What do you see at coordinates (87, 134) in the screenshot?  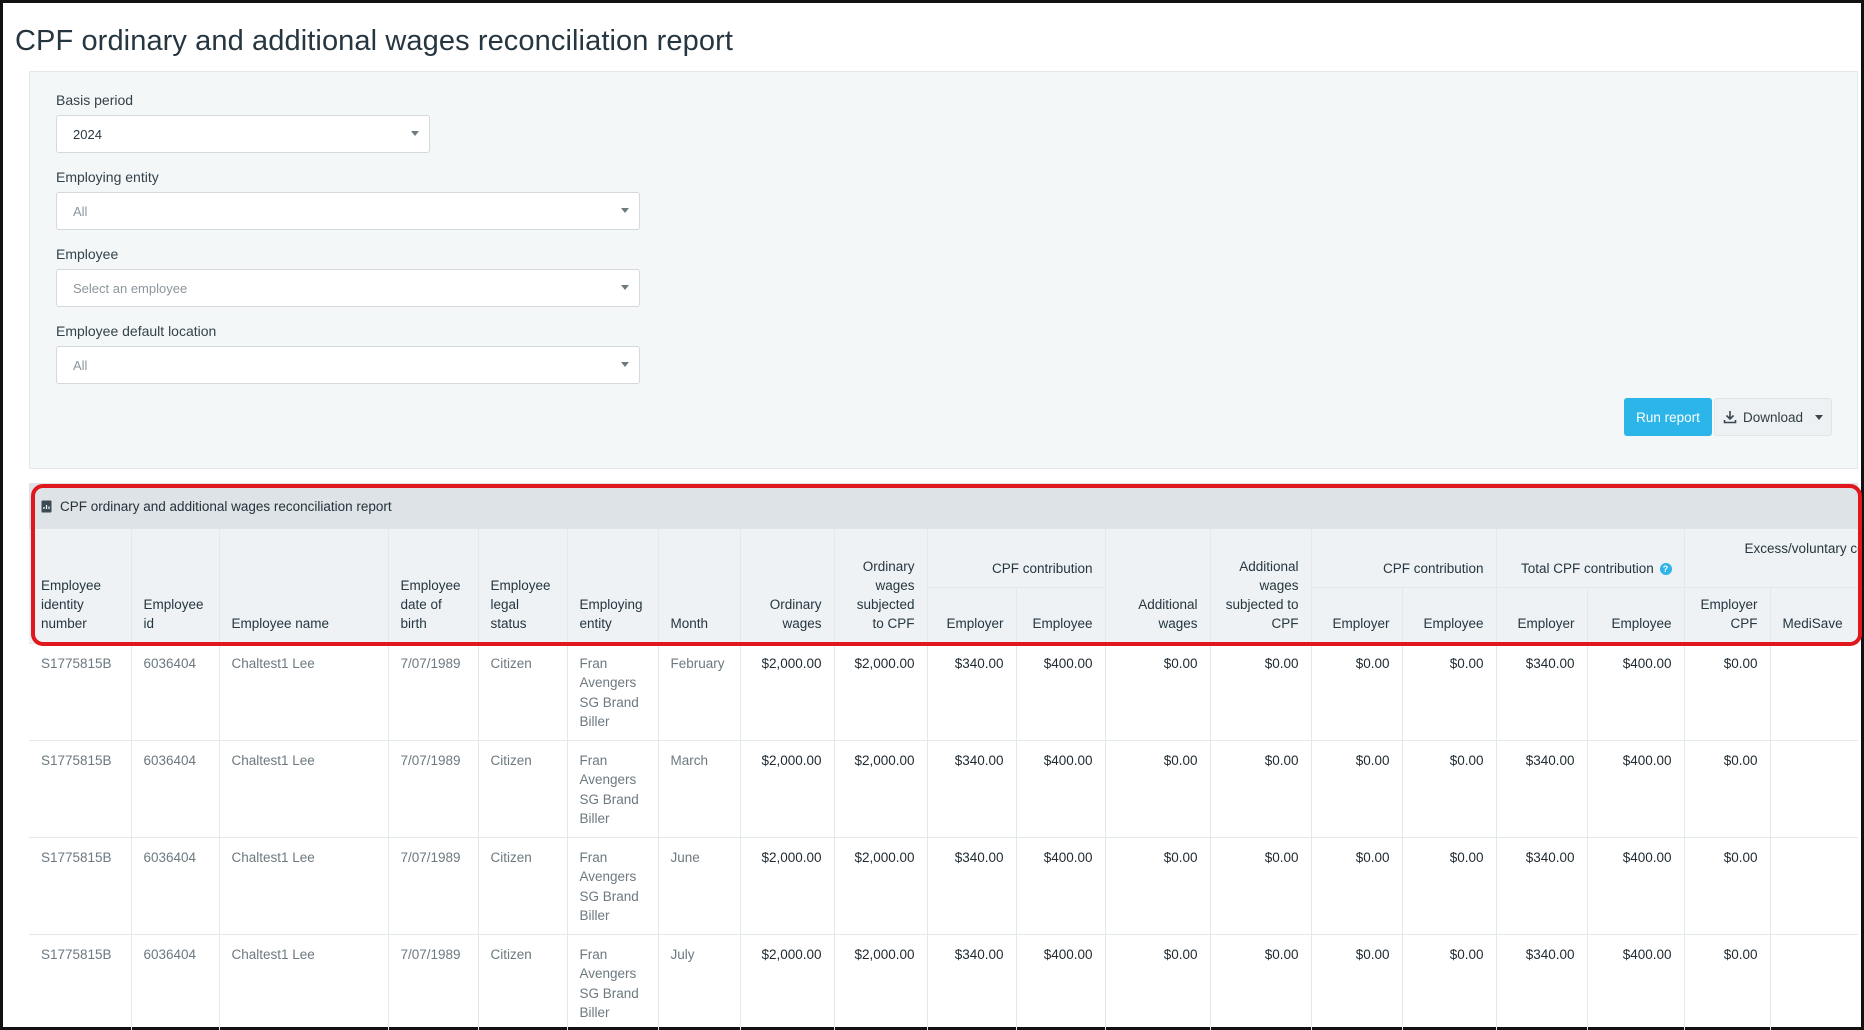 I see `basis-period-value: 2024` at bounding box center [87, 134].